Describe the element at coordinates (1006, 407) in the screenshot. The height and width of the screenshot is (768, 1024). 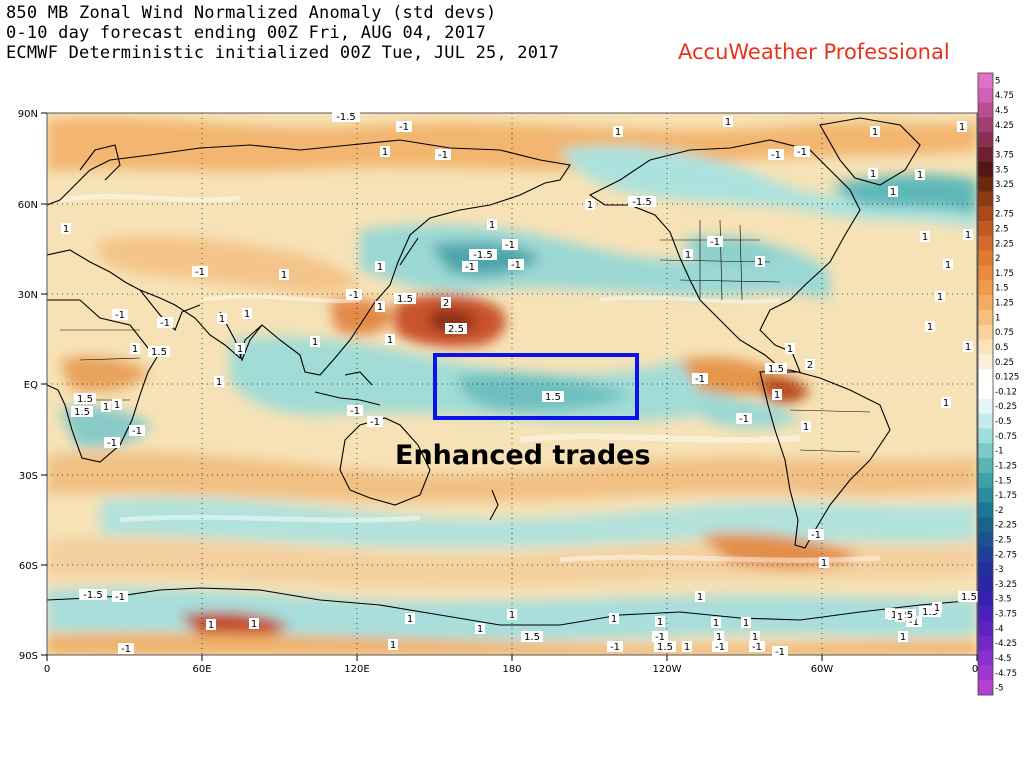
I see `colorbar-label: -0.25` at that location.